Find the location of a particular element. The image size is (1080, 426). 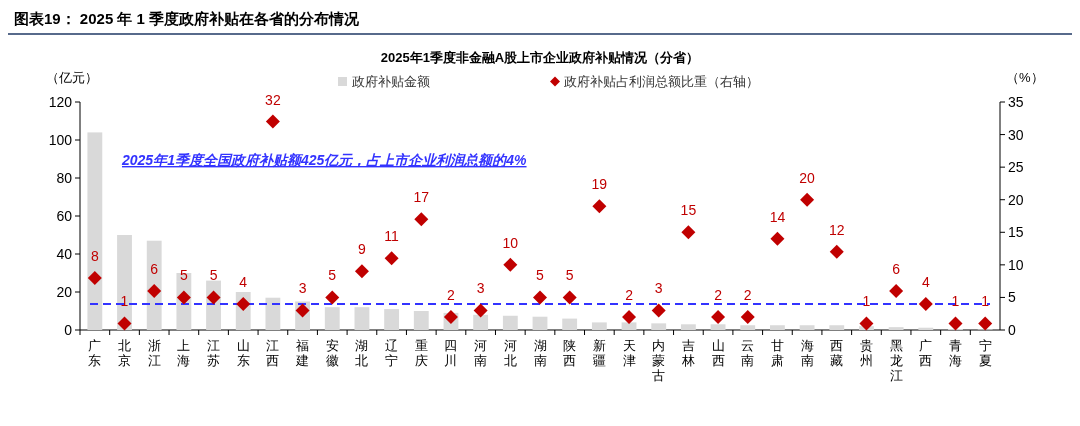

x-tick-label: 山东 is located at coordinates (243, 353).